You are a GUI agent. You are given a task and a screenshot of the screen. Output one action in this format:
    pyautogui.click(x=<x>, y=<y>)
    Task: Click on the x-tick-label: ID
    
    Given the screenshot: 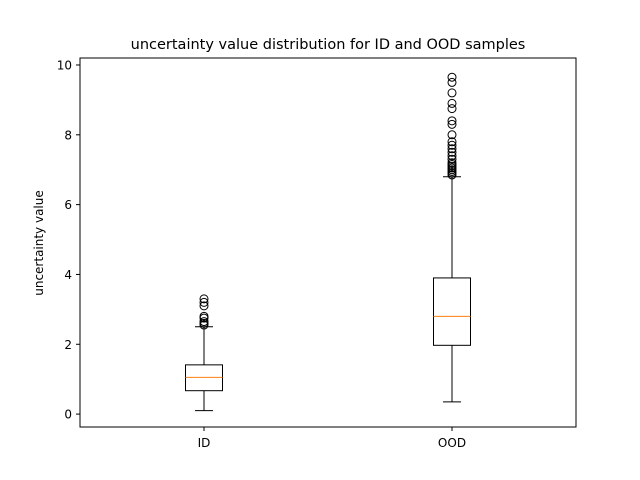 What is the action you would take?
    pyautogui.click(x=204, y=443)
    